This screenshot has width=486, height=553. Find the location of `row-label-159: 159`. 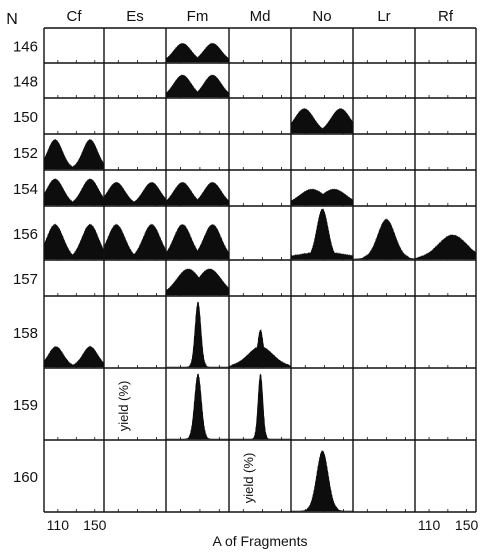

row-label-159: 159 is located at coordinates (25, 405).